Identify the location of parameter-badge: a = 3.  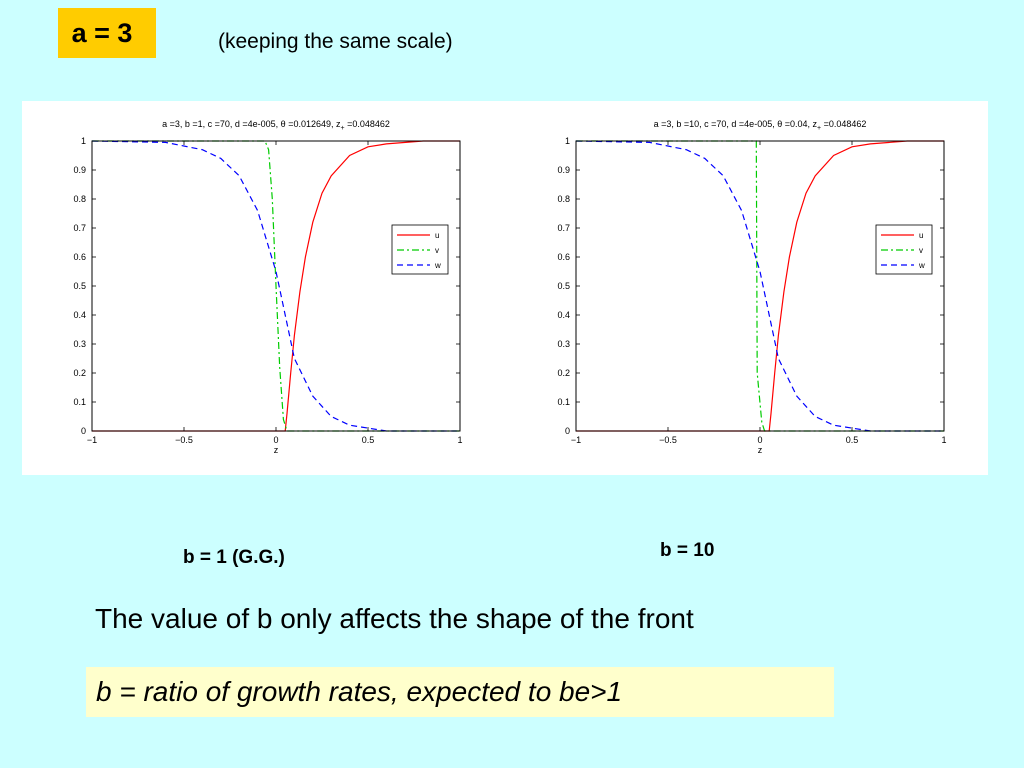
(107, 33).